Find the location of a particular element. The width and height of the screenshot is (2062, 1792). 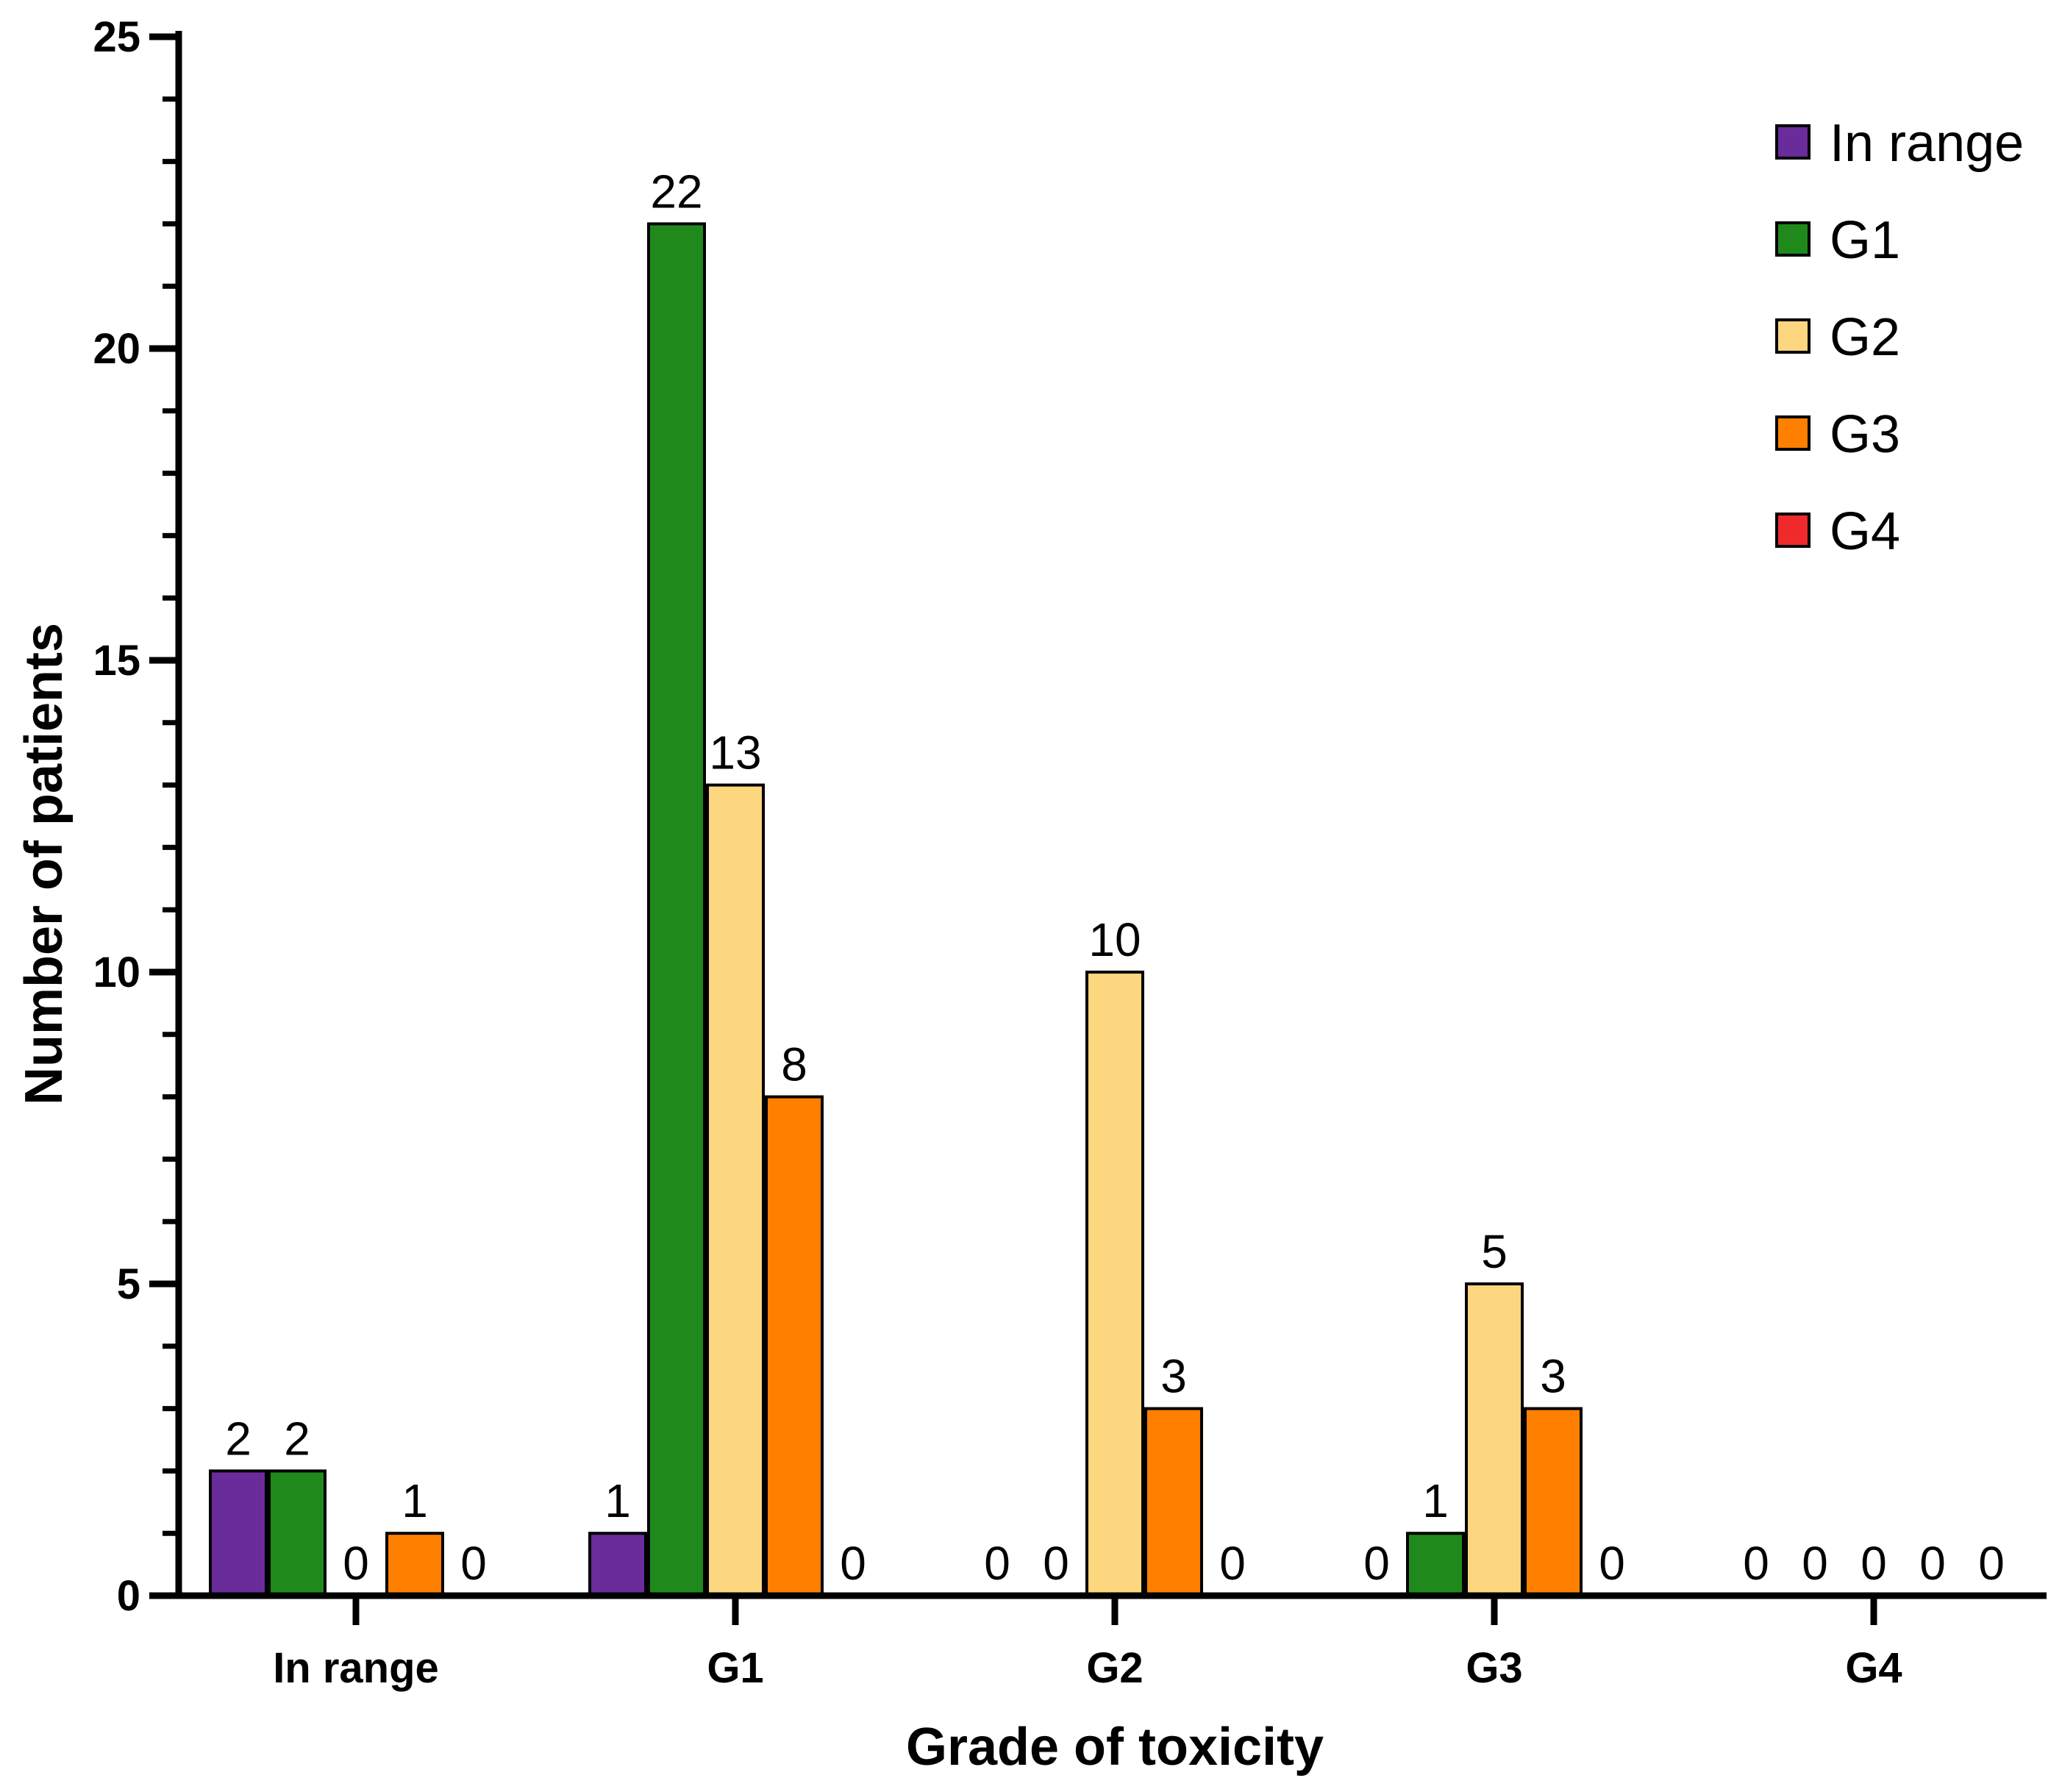

x-tick-label: G4 is located at coordinates (1873, 1668).